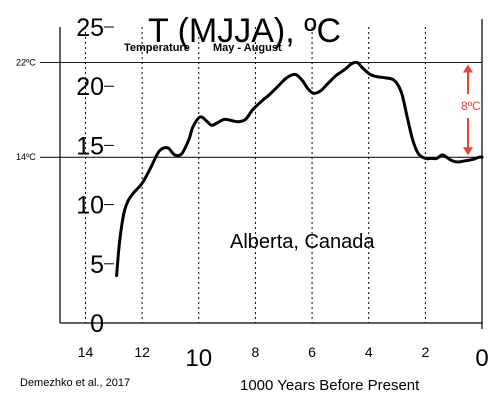 The image size is (500, 402). I want to click on x-tick-label: 4, so click(369, 352).